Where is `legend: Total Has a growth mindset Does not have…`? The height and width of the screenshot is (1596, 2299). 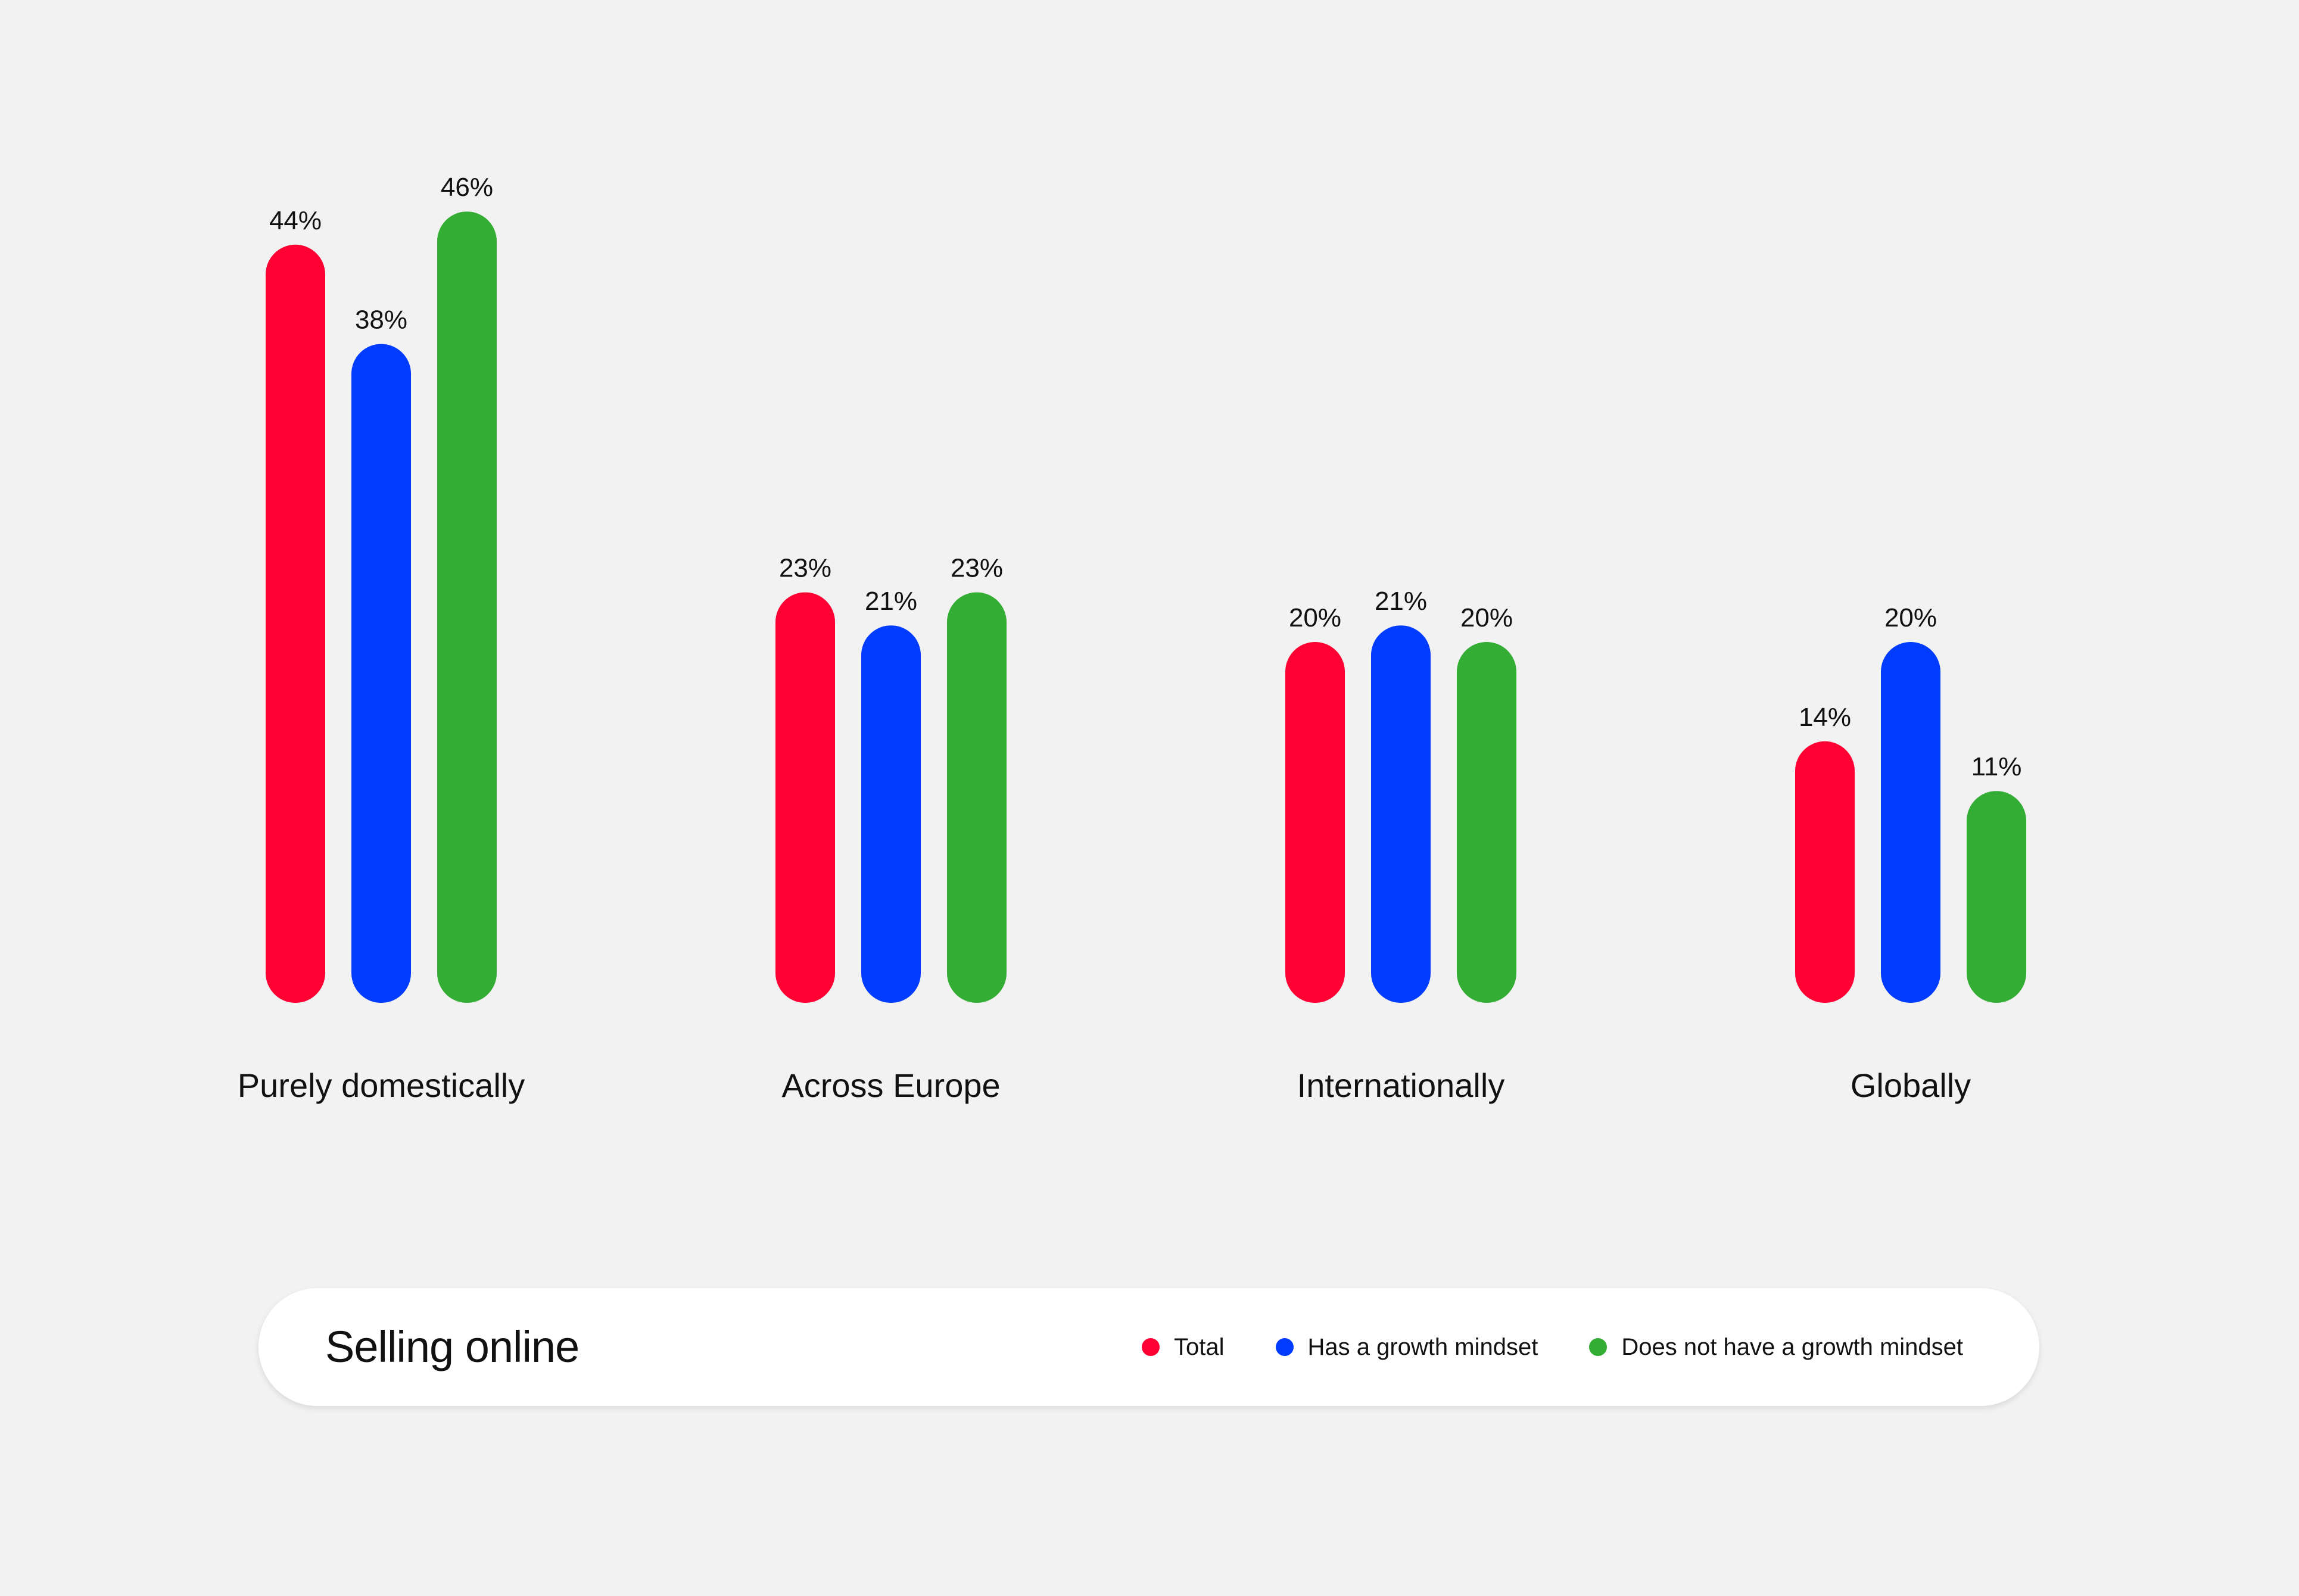
legend: Total Has a growth mindset Does not have… is located at coordinates (1527, 1347).